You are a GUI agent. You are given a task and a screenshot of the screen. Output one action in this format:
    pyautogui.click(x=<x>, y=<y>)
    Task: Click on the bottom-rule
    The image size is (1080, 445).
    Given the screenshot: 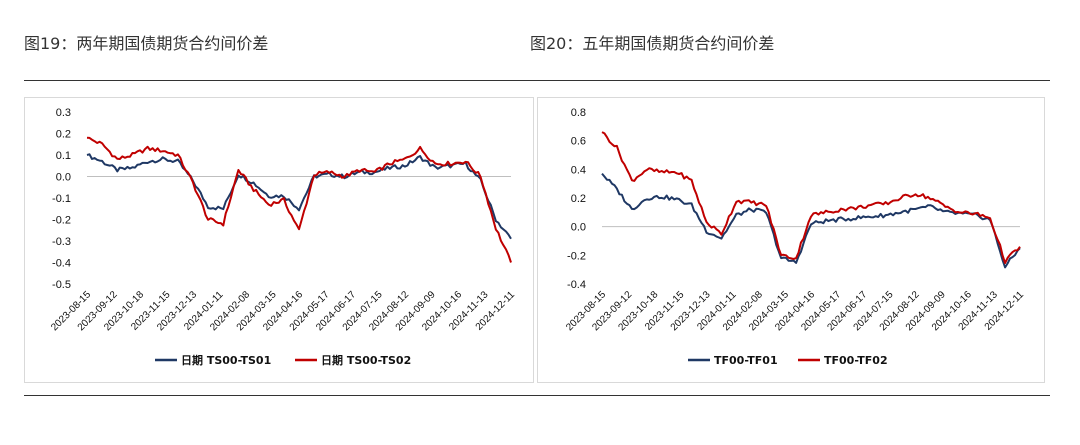 What is the action you would take?
    pyautogui.click(x=537, y=395)
    